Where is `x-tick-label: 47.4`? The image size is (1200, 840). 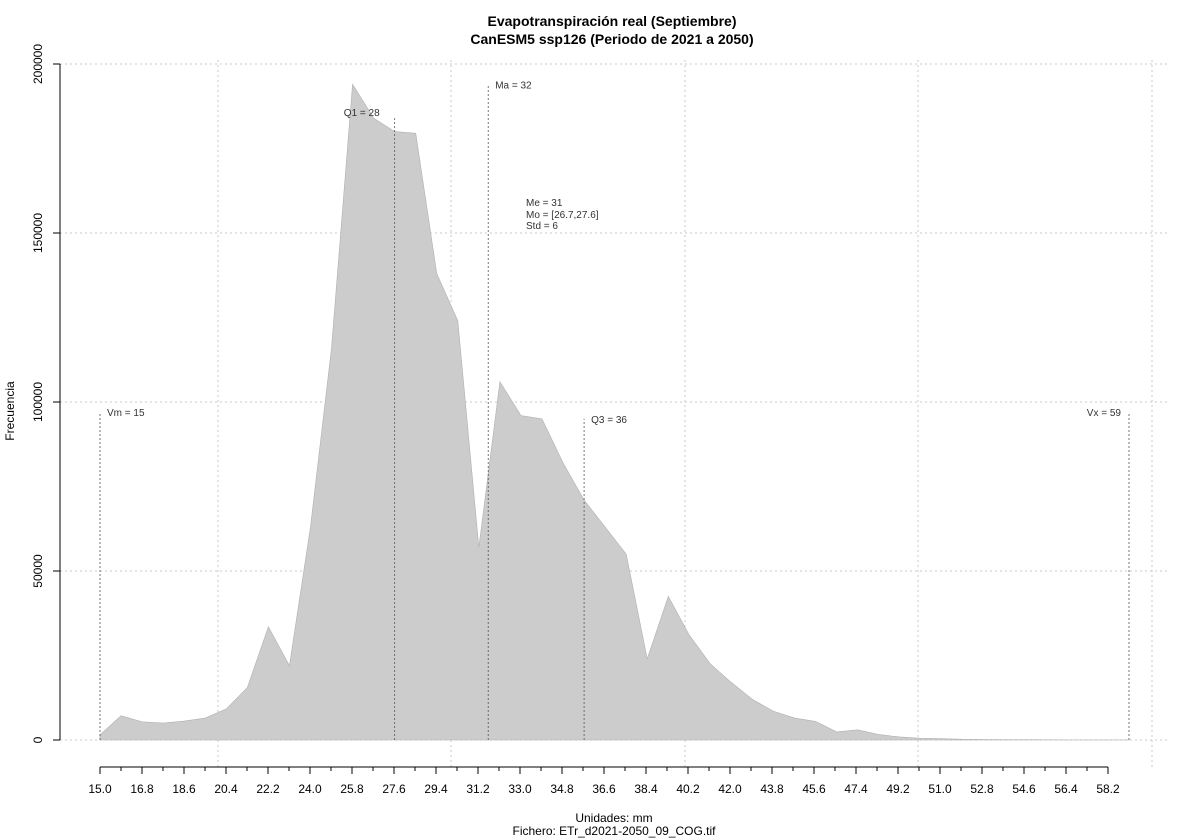
x-tick-label: 47.4 is located at coordinates (856, 789).